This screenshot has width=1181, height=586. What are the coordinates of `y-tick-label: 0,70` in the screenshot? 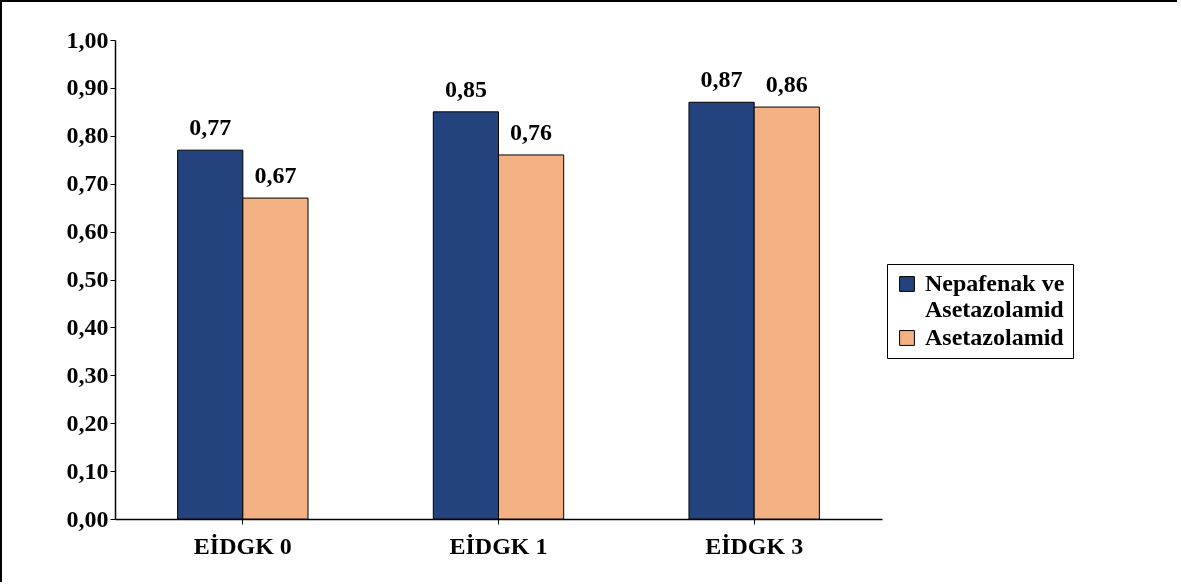 It's located at (87, 183).